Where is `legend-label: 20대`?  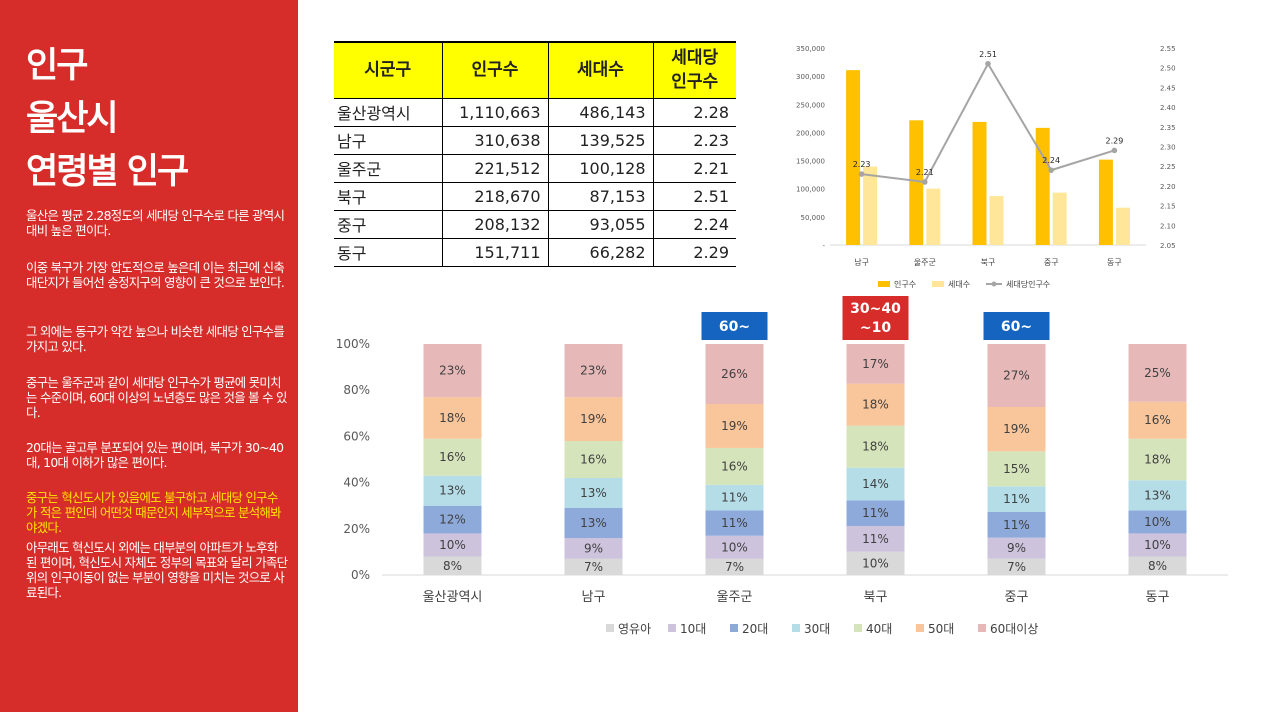 legend-label: 20대 is located at coordinates (755, 629).